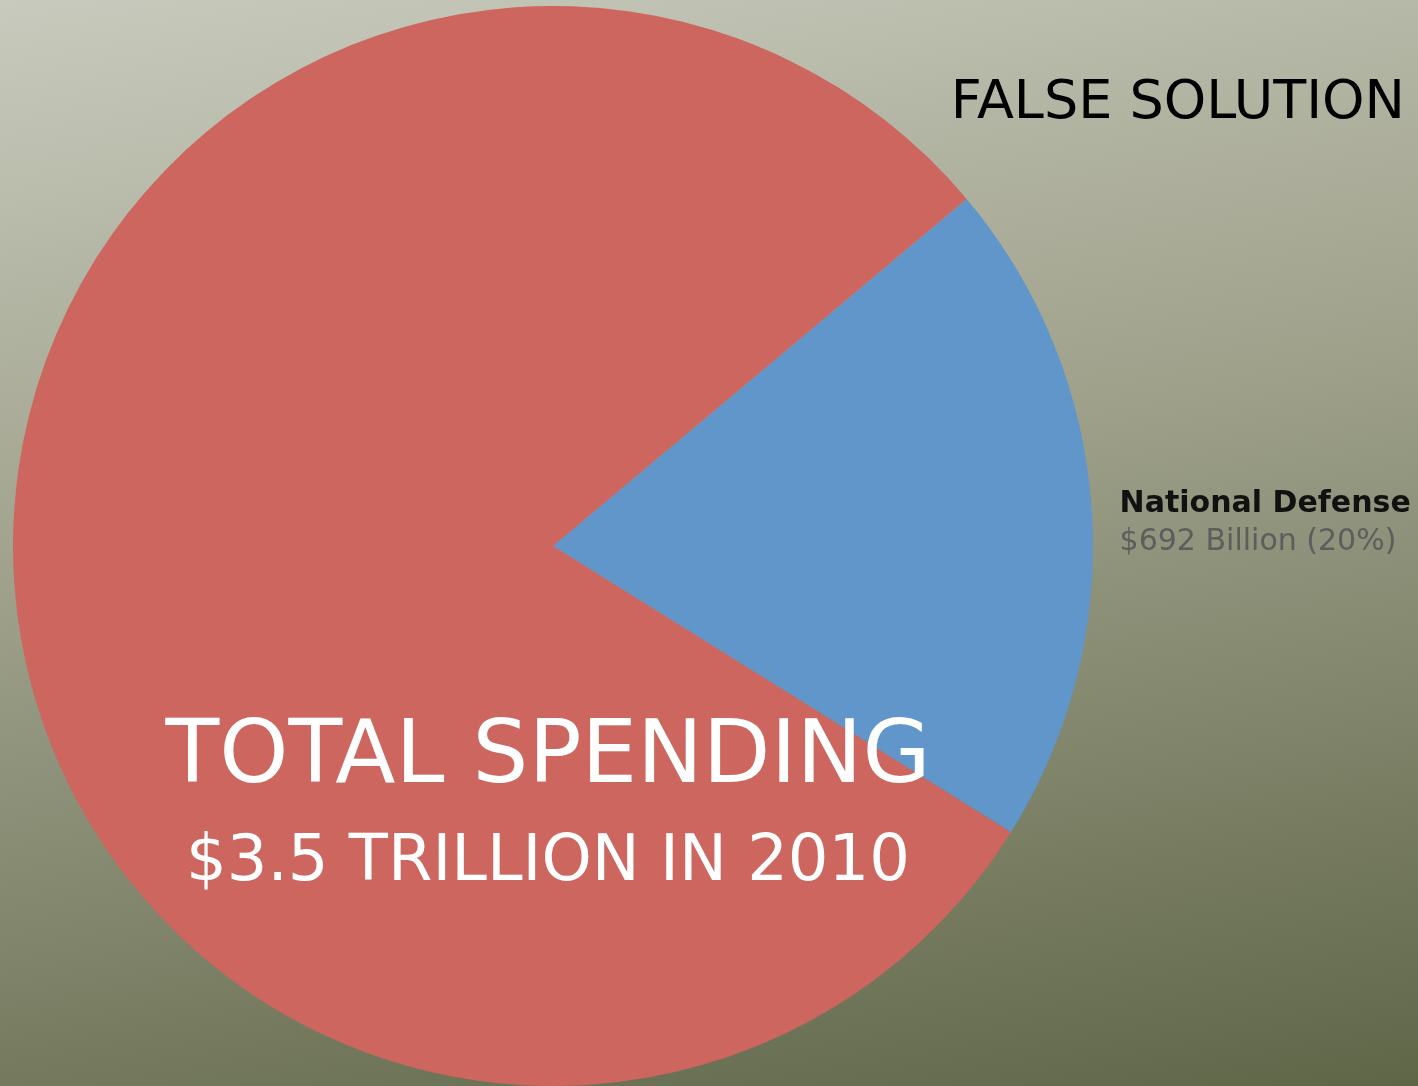 The height and width of the screenshot is (1086, 1418). What do you see at coordinates (548, 858) in the screenshot?
I see `text: $3.5 TRILLION IN 2010` at bounding box center [548, 858].